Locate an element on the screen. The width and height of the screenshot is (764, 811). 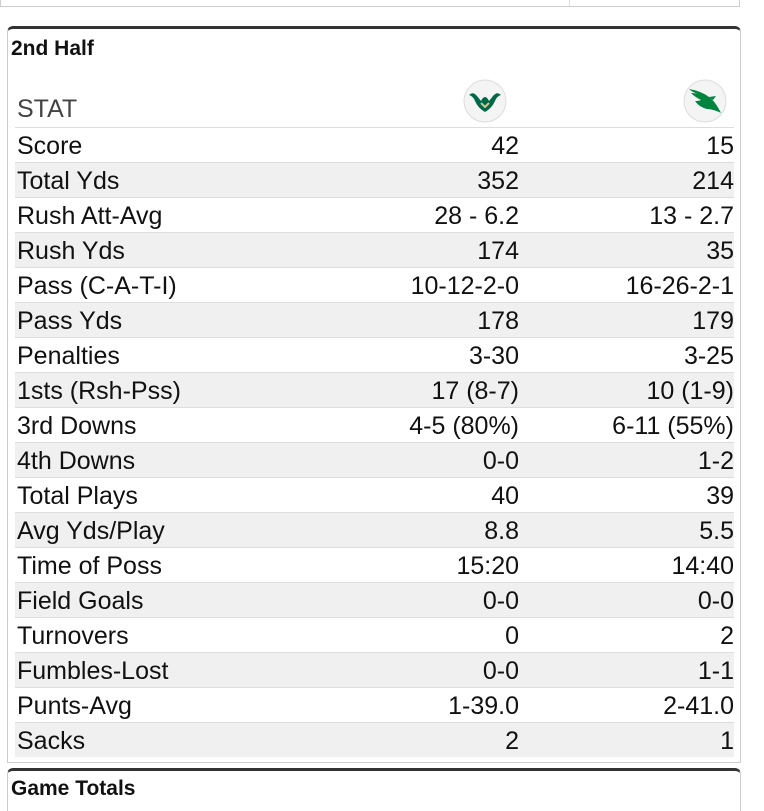
stat-row: Avg Yds/Play 8.8 5.5 is located at coordinates (374, 529).